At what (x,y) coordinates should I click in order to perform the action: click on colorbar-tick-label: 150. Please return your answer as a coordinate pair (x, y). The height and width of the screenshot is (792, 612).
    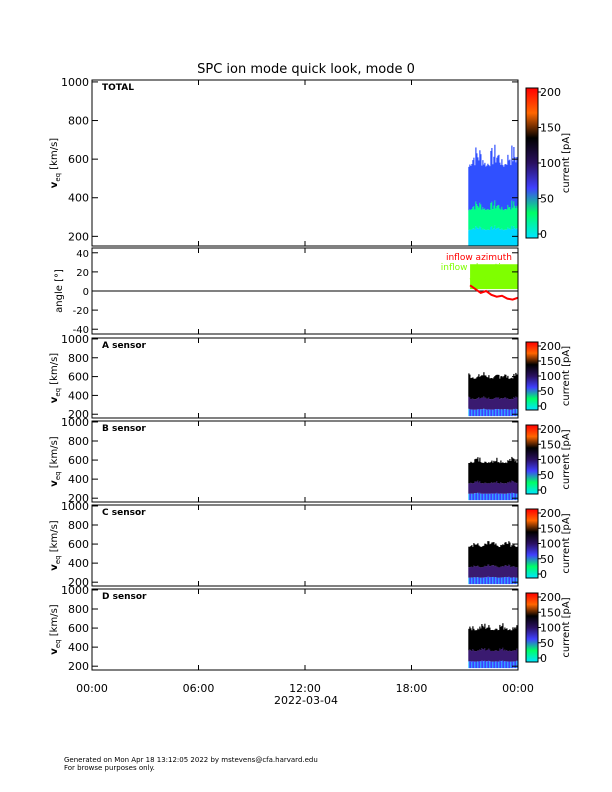
    Looking at the image, I should click on (550, 612).